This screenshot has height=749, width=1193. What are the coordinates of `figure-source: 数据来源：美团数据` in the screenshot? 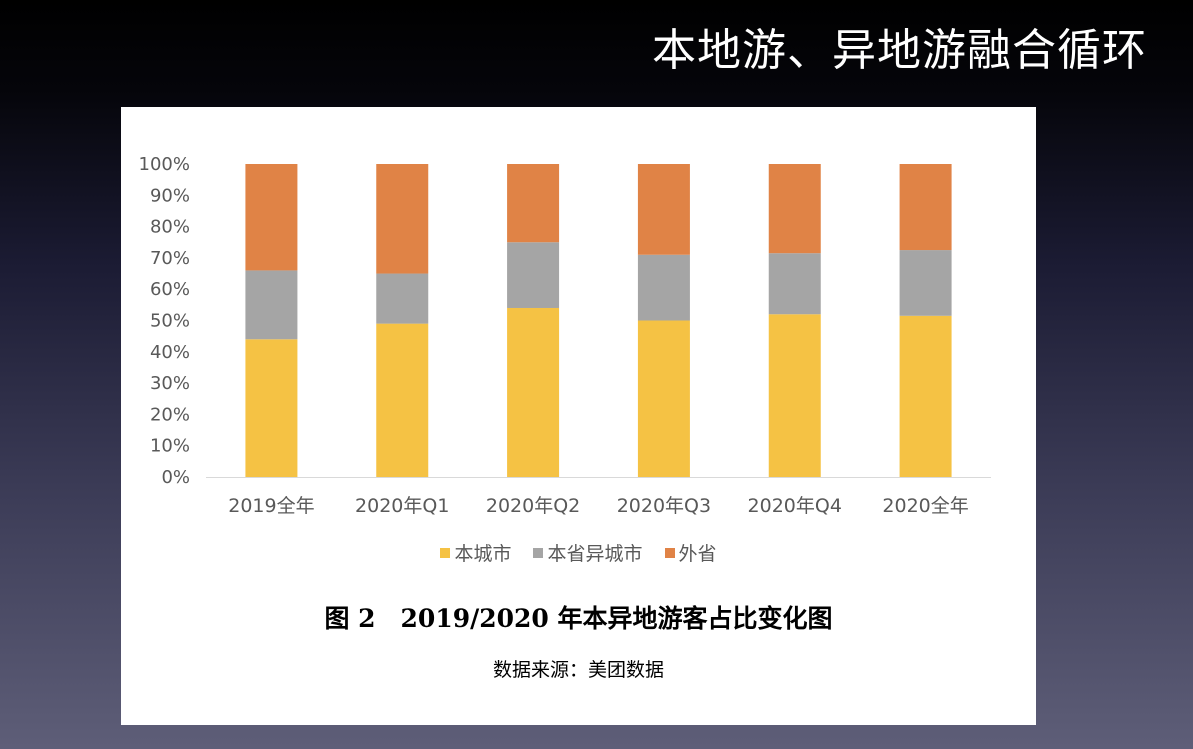 It's located at (578, 670).